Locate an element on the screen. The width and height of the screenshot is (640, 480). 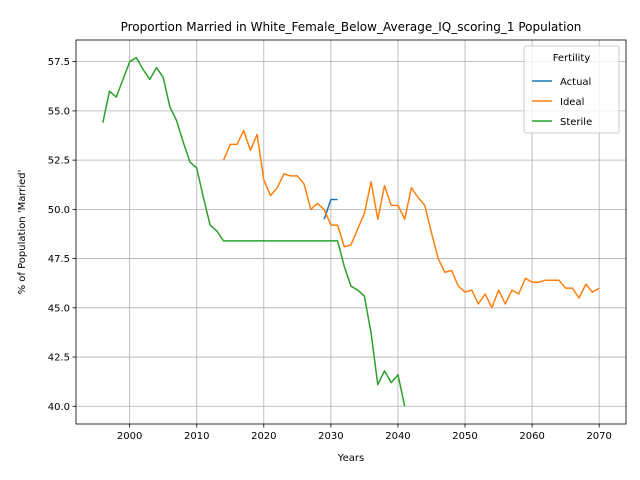
y-tick-label: 40.0 is located at coordinates (59, 407).